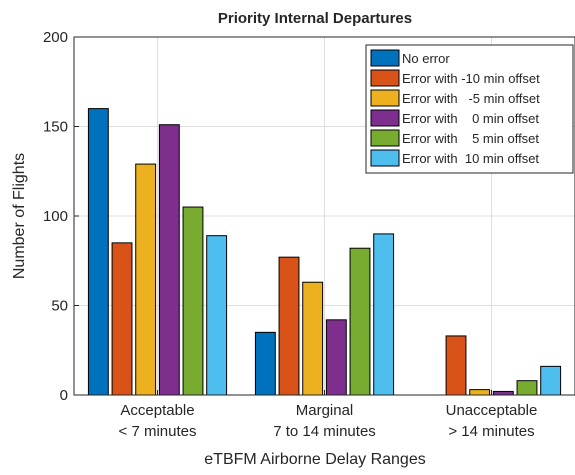 This screenshot has width=575, height=475. I want to click on legend-label: Error with 5 min offset, so click(470, 138).